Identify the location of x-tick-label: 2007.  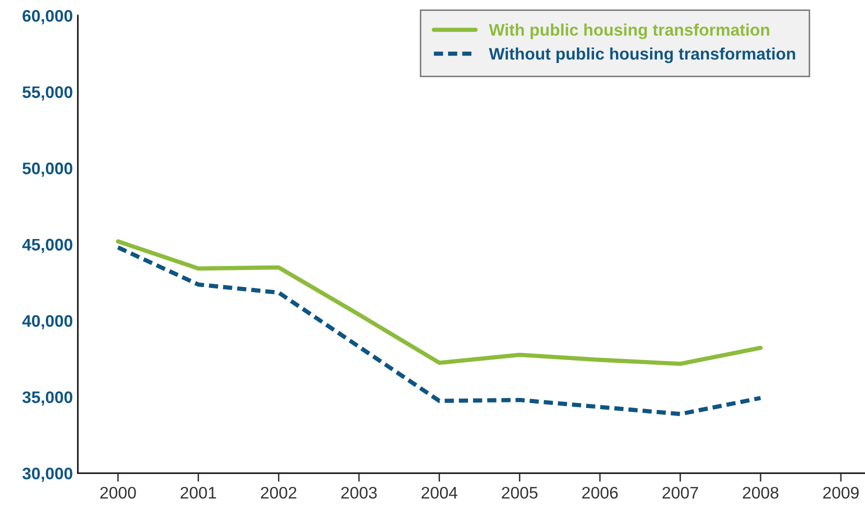
(680, 492).